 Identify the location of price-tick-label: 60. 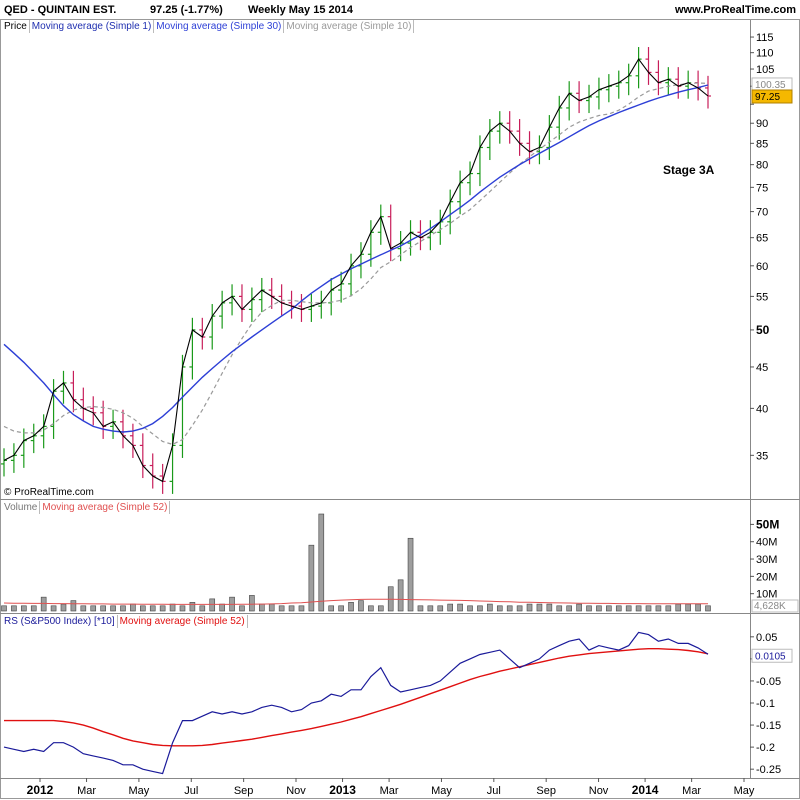
(762, 267).